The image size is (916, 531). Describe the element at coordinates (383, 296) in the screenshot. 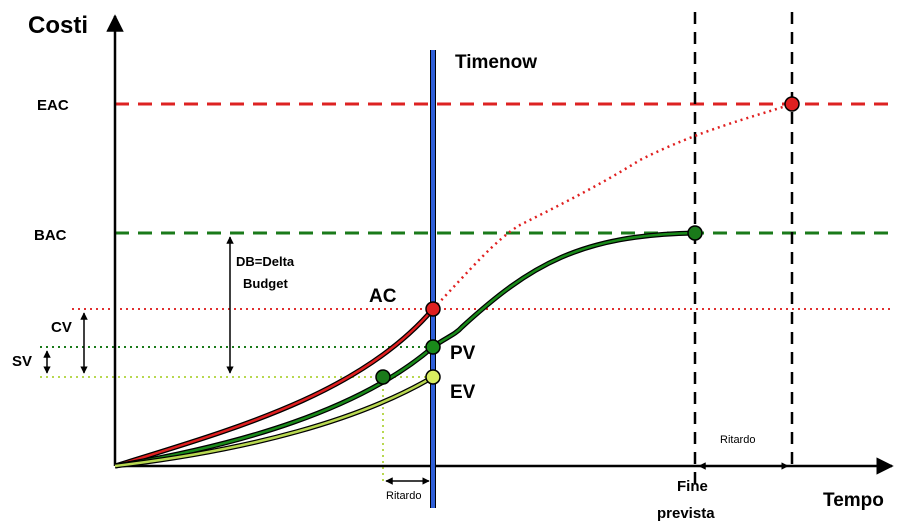

I see `ac-label: AC` at that location.